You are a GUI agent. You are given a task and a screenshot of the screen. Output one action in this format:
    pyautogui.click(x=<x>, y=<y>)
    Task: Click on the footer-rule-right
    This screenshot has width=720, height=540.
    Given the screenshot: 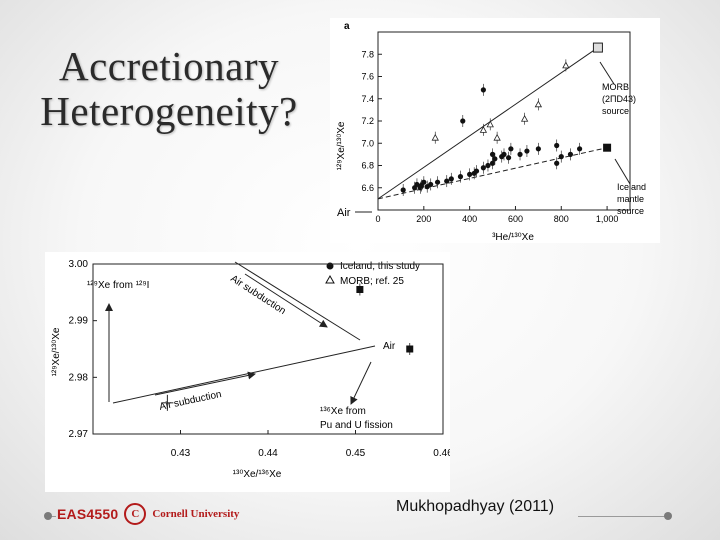 What is the action you would take?
    pyautogui.click(x=623, y=516)
    